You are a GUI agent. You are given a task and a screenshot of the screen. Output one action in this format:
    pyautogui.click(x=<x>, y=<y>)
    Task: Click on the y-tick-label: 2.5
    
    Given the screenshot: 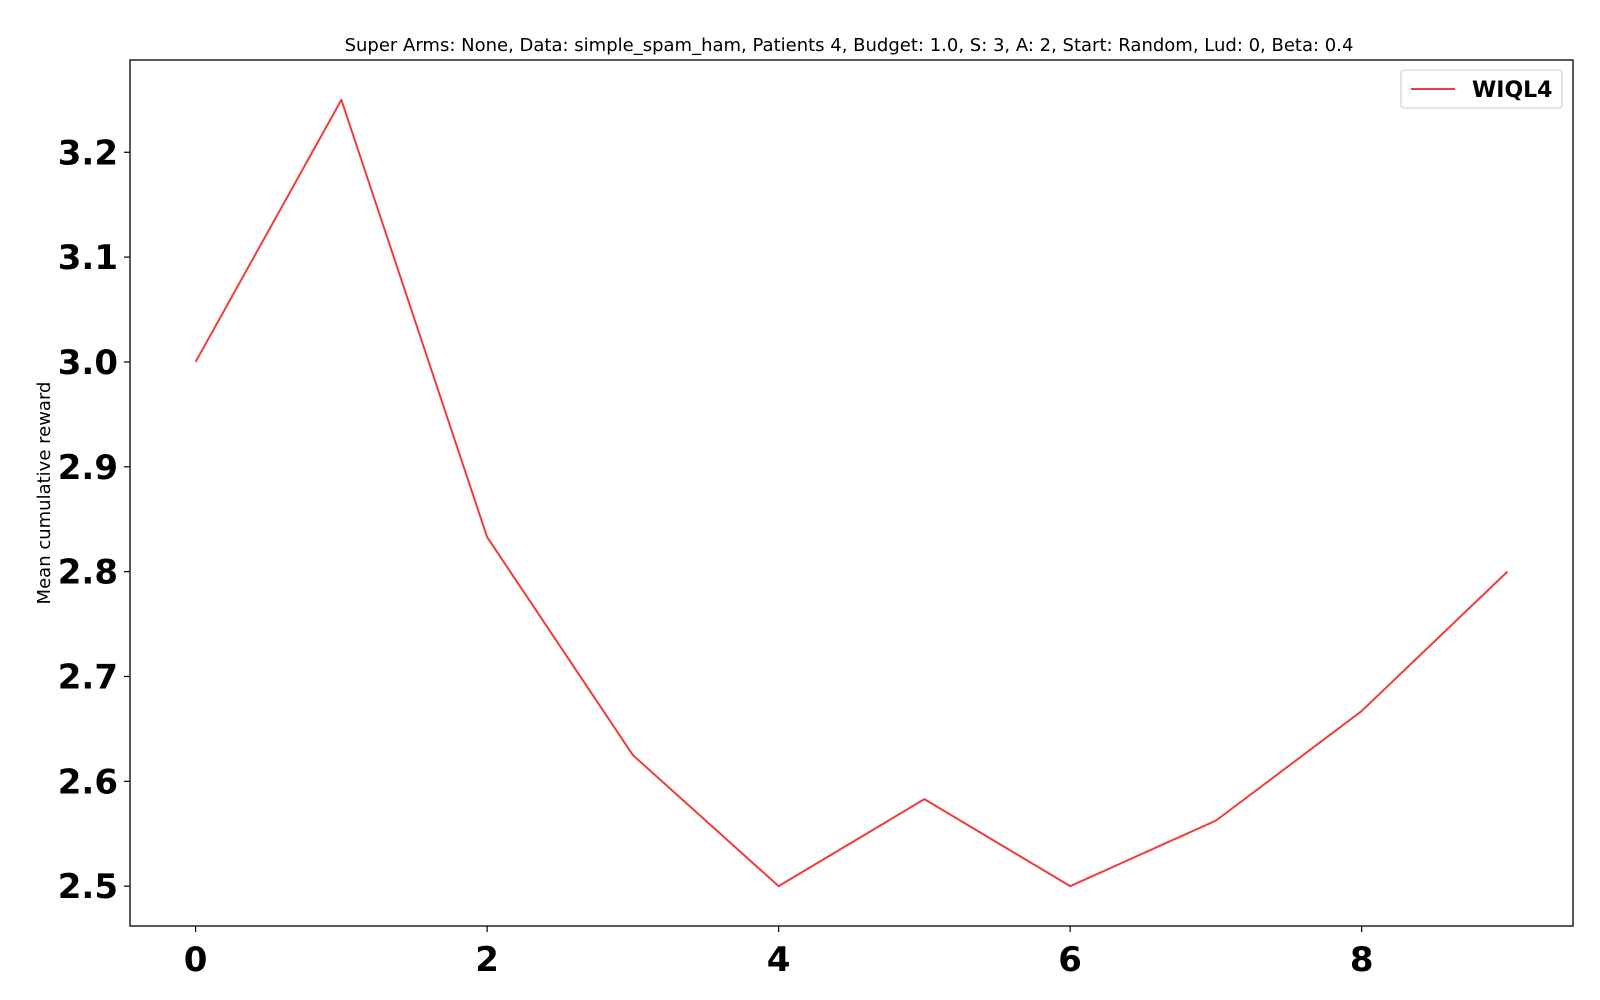 What is the action you would take?
    pyautogui.click(x=88, y=887)
    